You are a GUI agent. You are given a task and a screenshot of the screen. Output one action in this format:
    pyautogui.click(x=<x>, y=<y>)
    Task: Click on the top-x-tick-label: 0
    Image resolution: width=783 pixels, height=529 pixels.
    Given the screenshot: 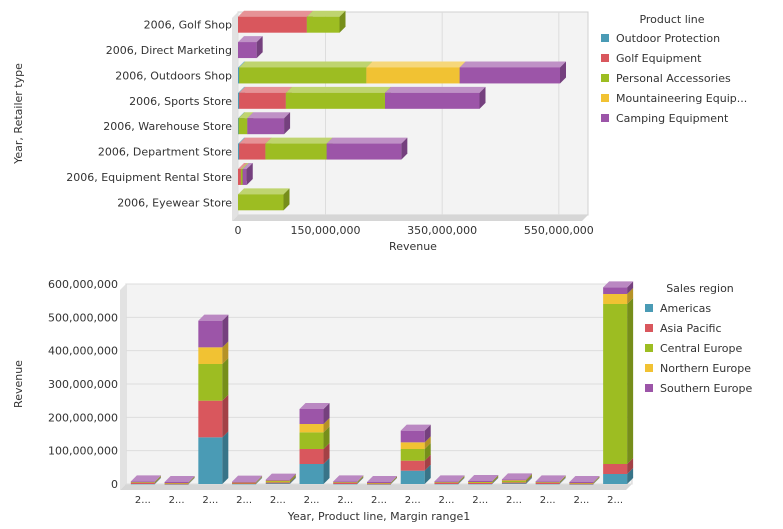 What is the action you would take?
    pyautogui.click(x=238, y=230)
    